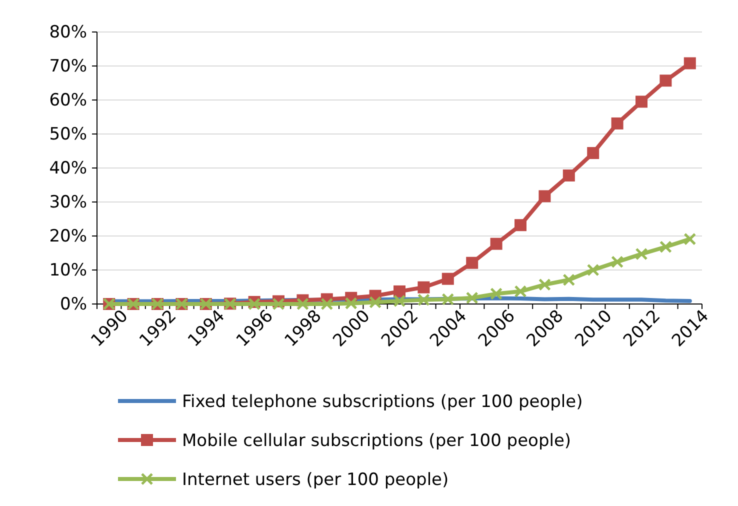  I want to click on y-tick-label: 20%, so click(68, 236).